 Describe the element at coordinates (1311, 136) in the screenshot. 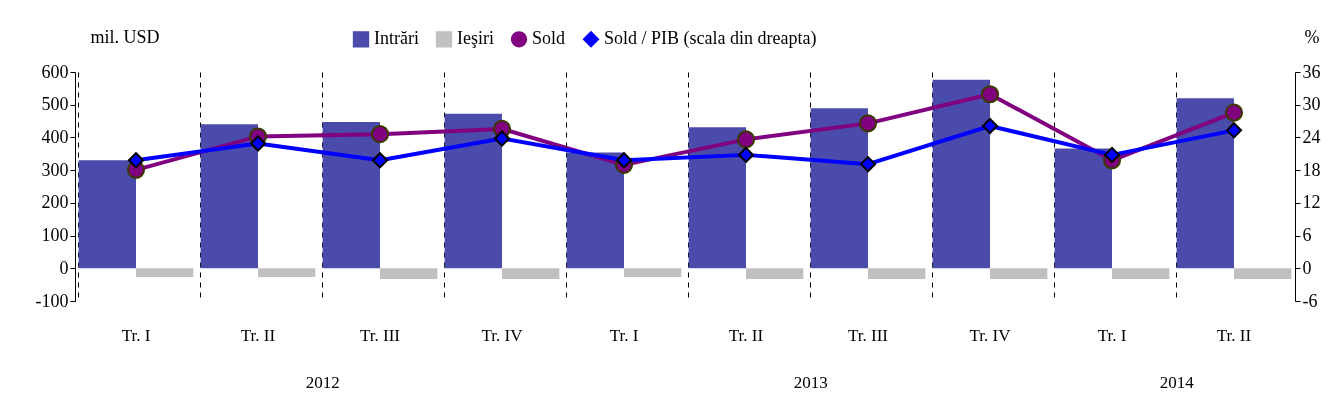

I see `y2-tick-label: 24` at that location.